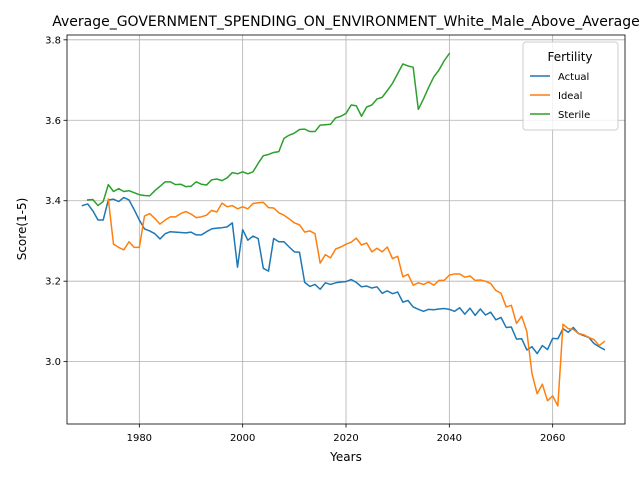 This screenshot has height=484, width=640. What do you see at coordinates (552, 438) in the screenshot?
I see `x-tick-label-4: 2060` at bounding box center [552, 438].